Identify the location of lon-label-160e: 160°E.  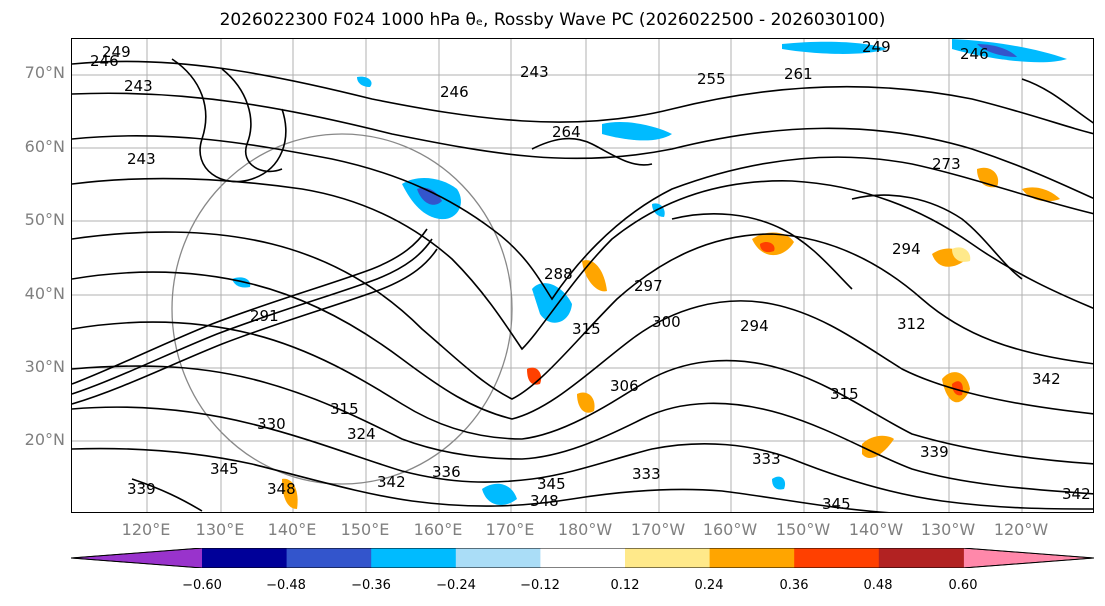
(438, 529).